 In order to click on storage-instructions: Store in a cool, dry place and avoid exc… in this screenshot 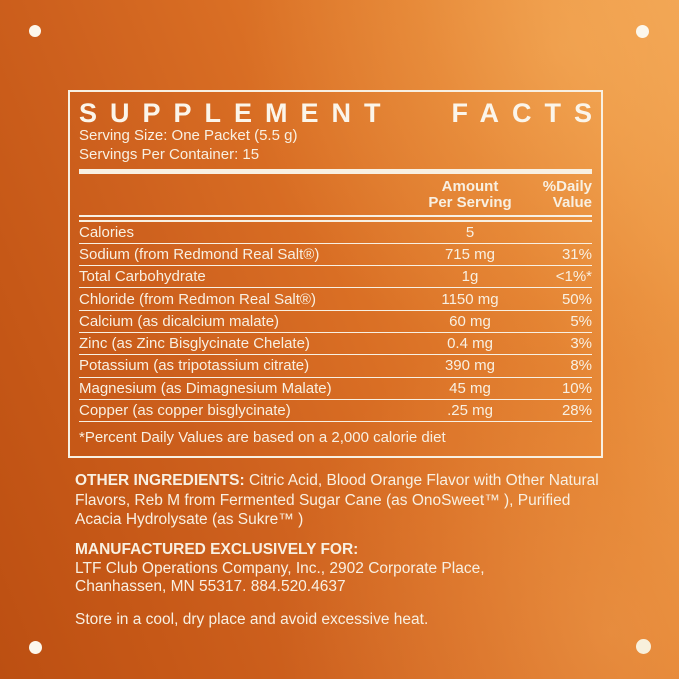, I will do `click(252, 619)`.